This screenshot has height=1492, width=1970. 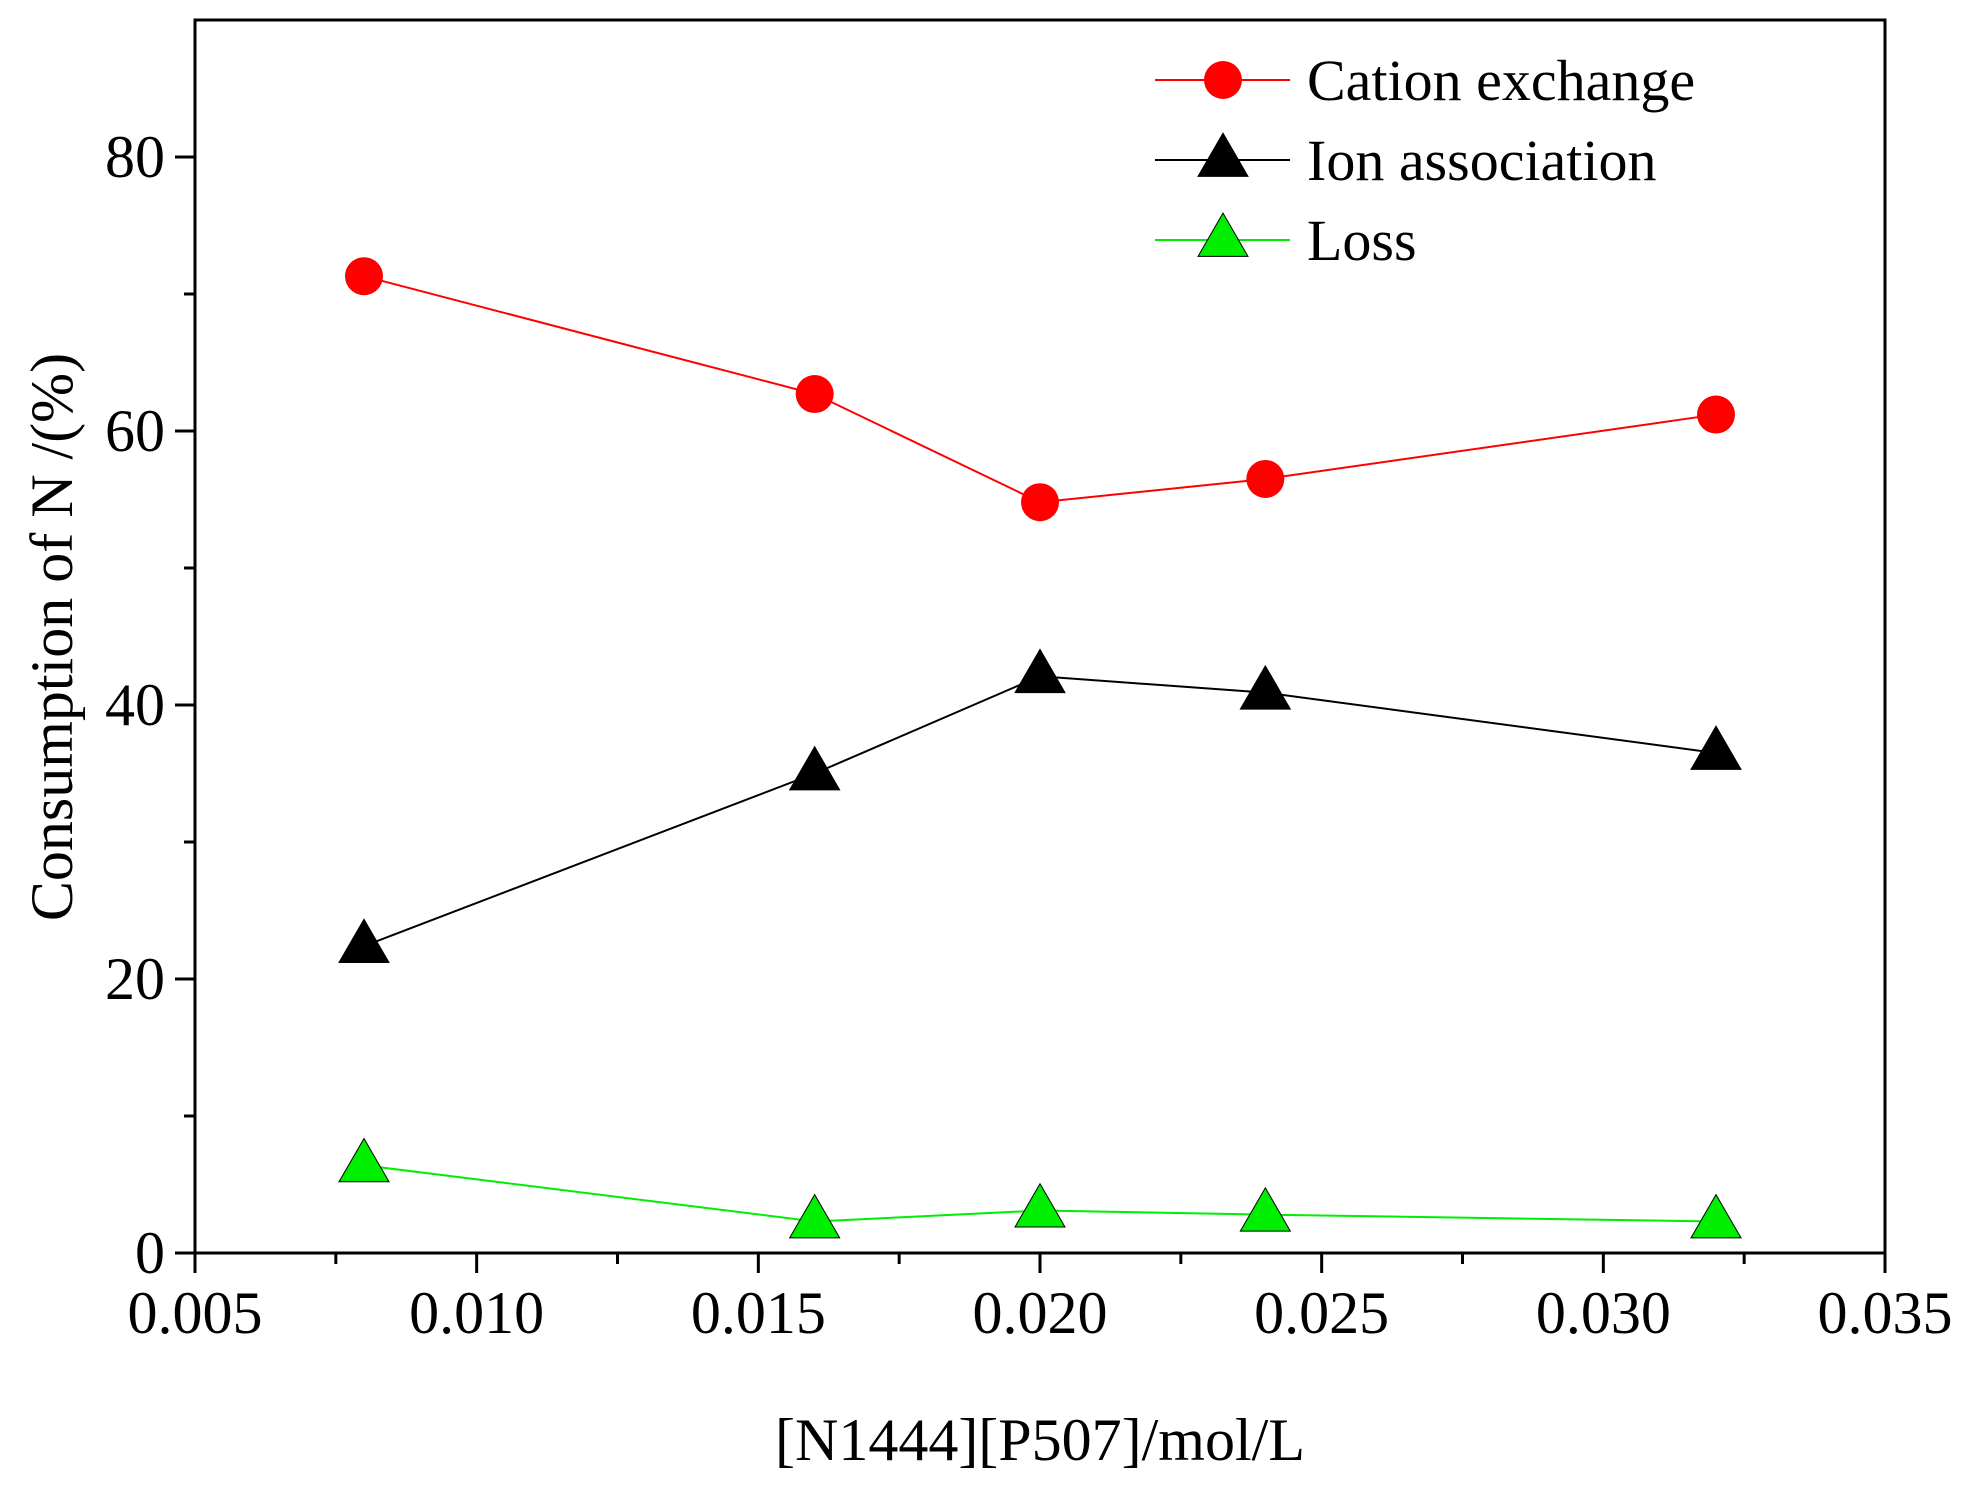 What do you see at coordinates (195, 1313) in the screenshot?
I see `x-tick-label: 0.005` at bounding box center [195, 1313].